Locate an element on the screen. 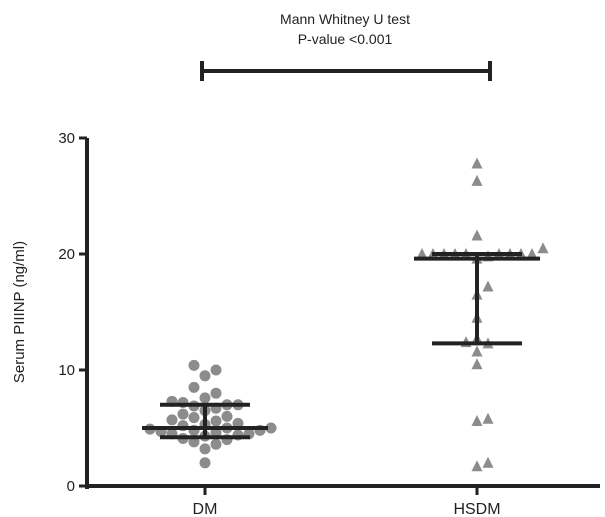 Image resolution: width=605 pixels, height=517 pixels. y-tick-label-0: 0 is located at coordinates (71, 486).